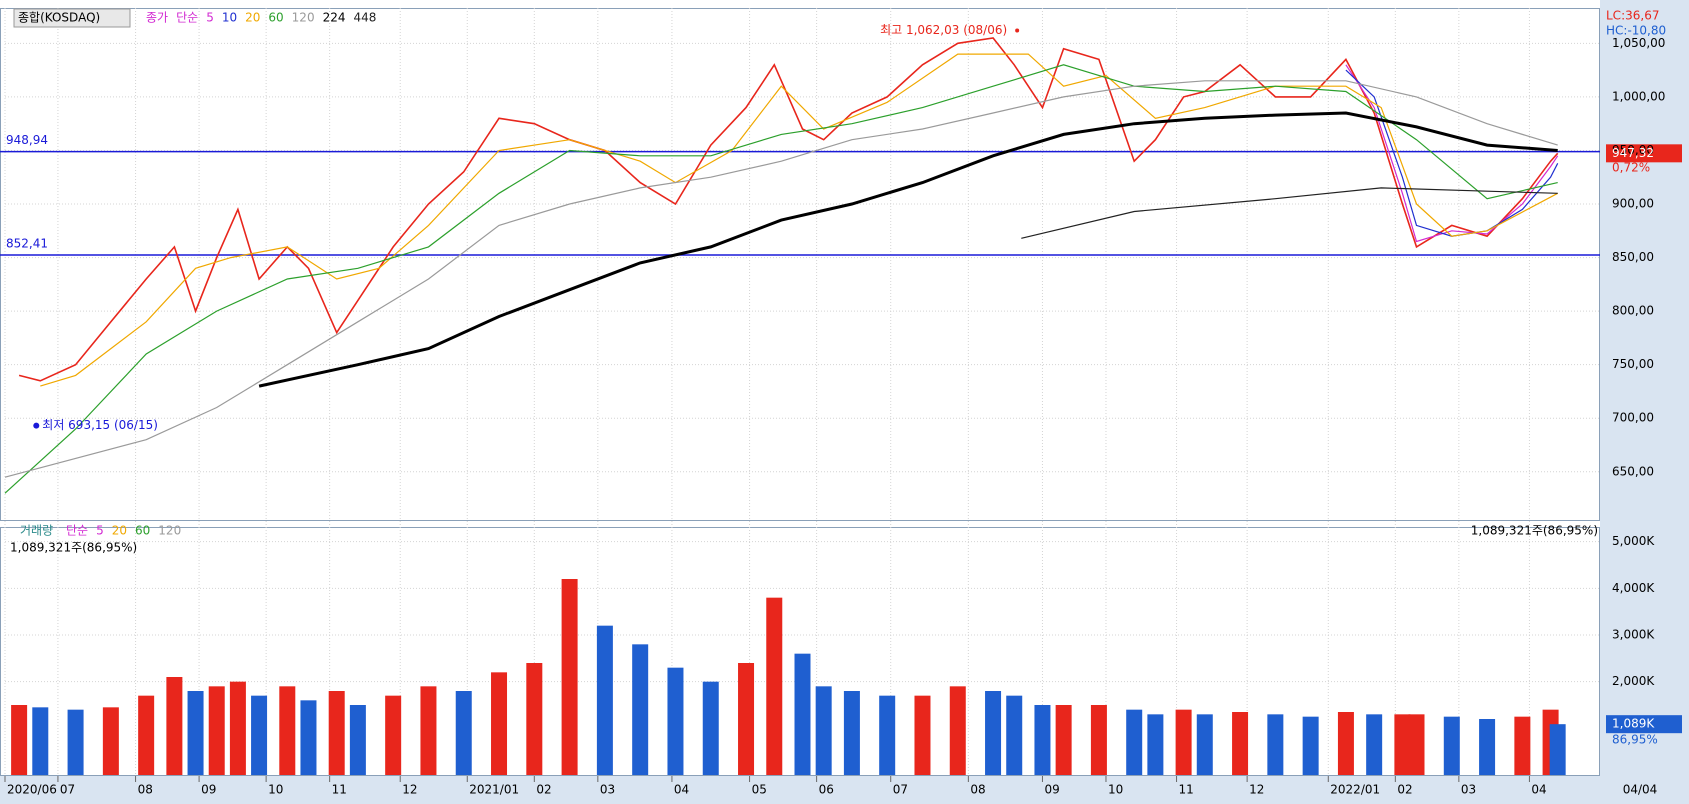 Image resolution: width=1689 pixels, height=804 pixels. I want to click on legend-entry: 5, so click(100, 531).